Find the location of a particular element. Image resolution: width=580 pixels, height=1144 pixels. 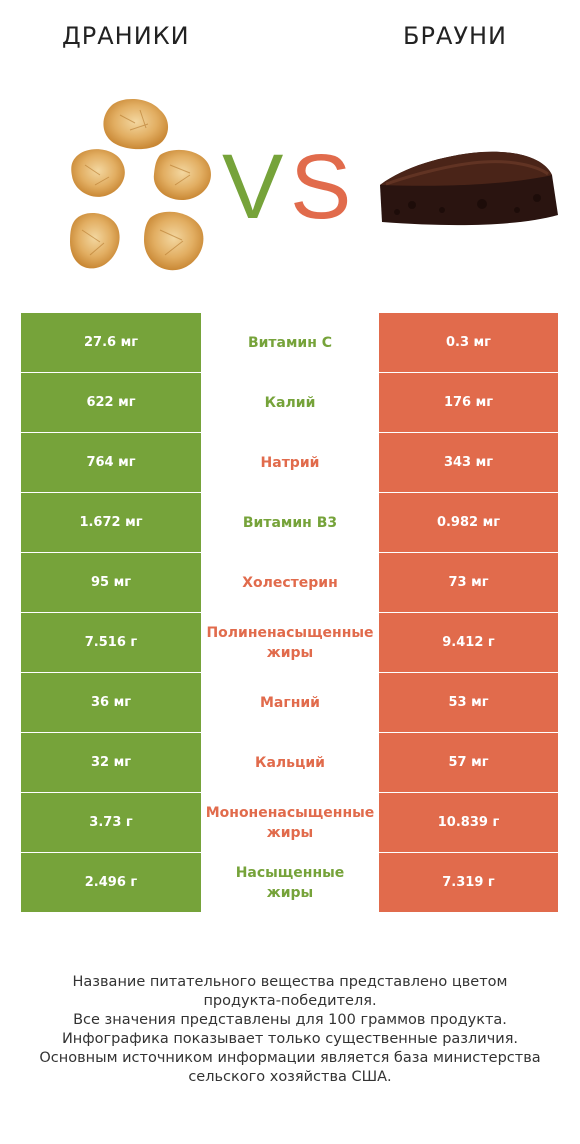

table-row: 7.516 г Полиненасыщенные жиры 9.412 г is located at coordinates (289, 643).